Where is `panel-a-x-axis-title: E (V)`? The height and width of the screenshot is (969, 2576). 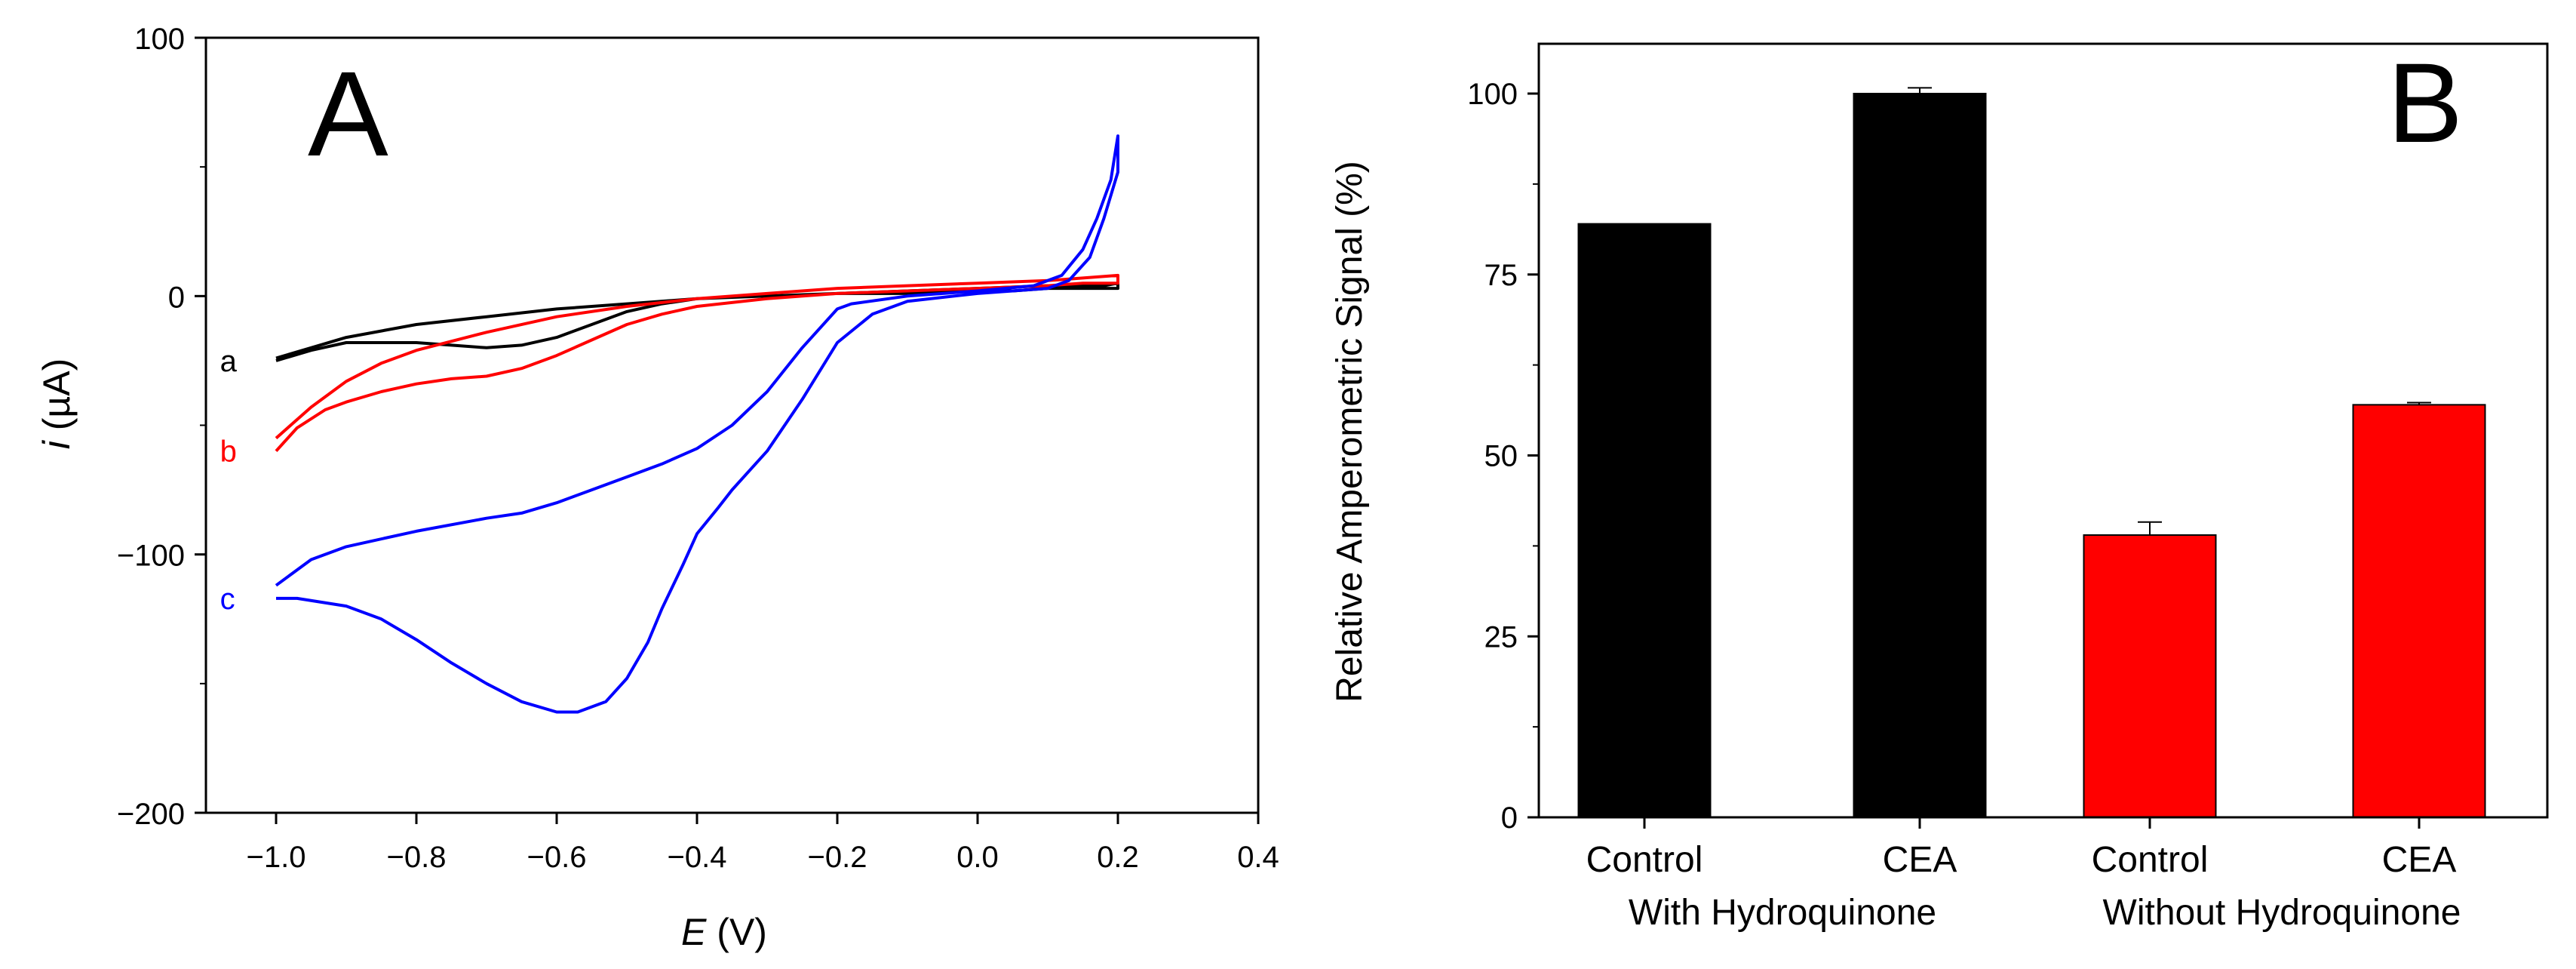
panel-a-x-axis-title: E (V) is located at coordinates (724, 932).